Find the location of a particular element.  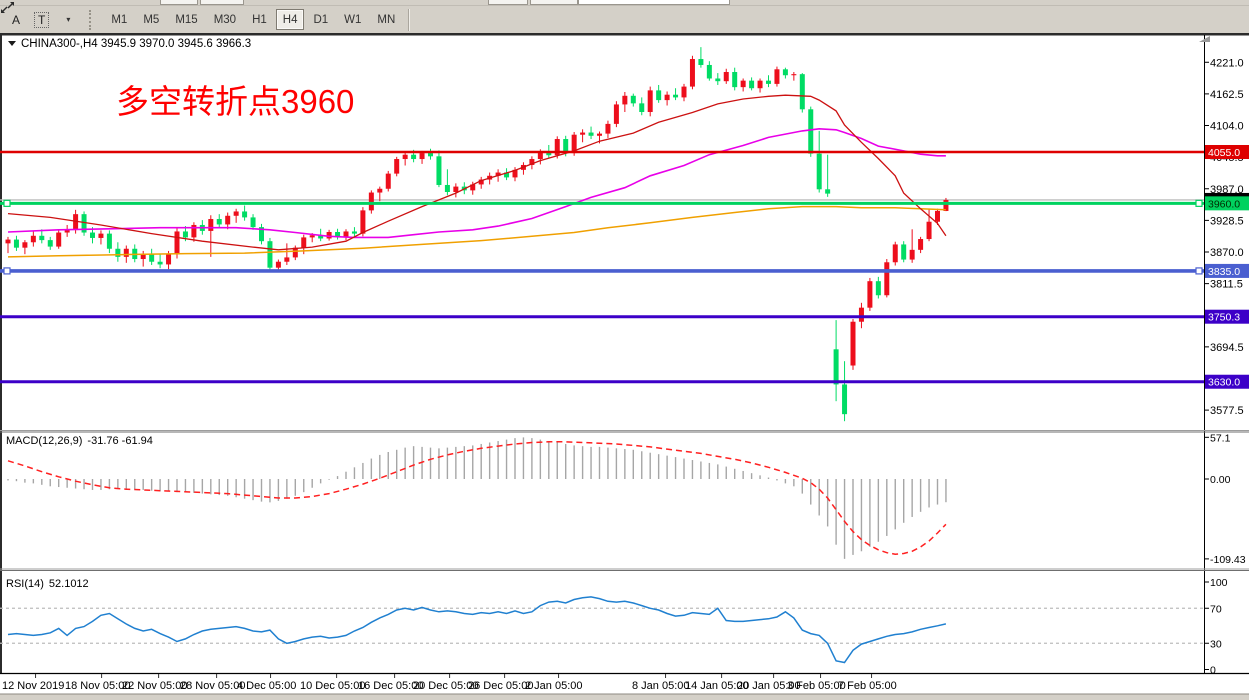

time-label: 3 Feb 05:00 is located at coordinates (816, 686).